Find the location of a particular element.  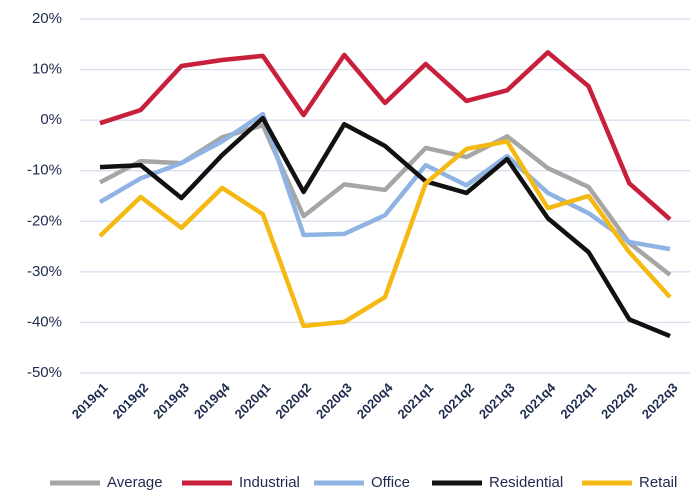

x-tick-label: 2022q3 is located at coordinates (660, 401).